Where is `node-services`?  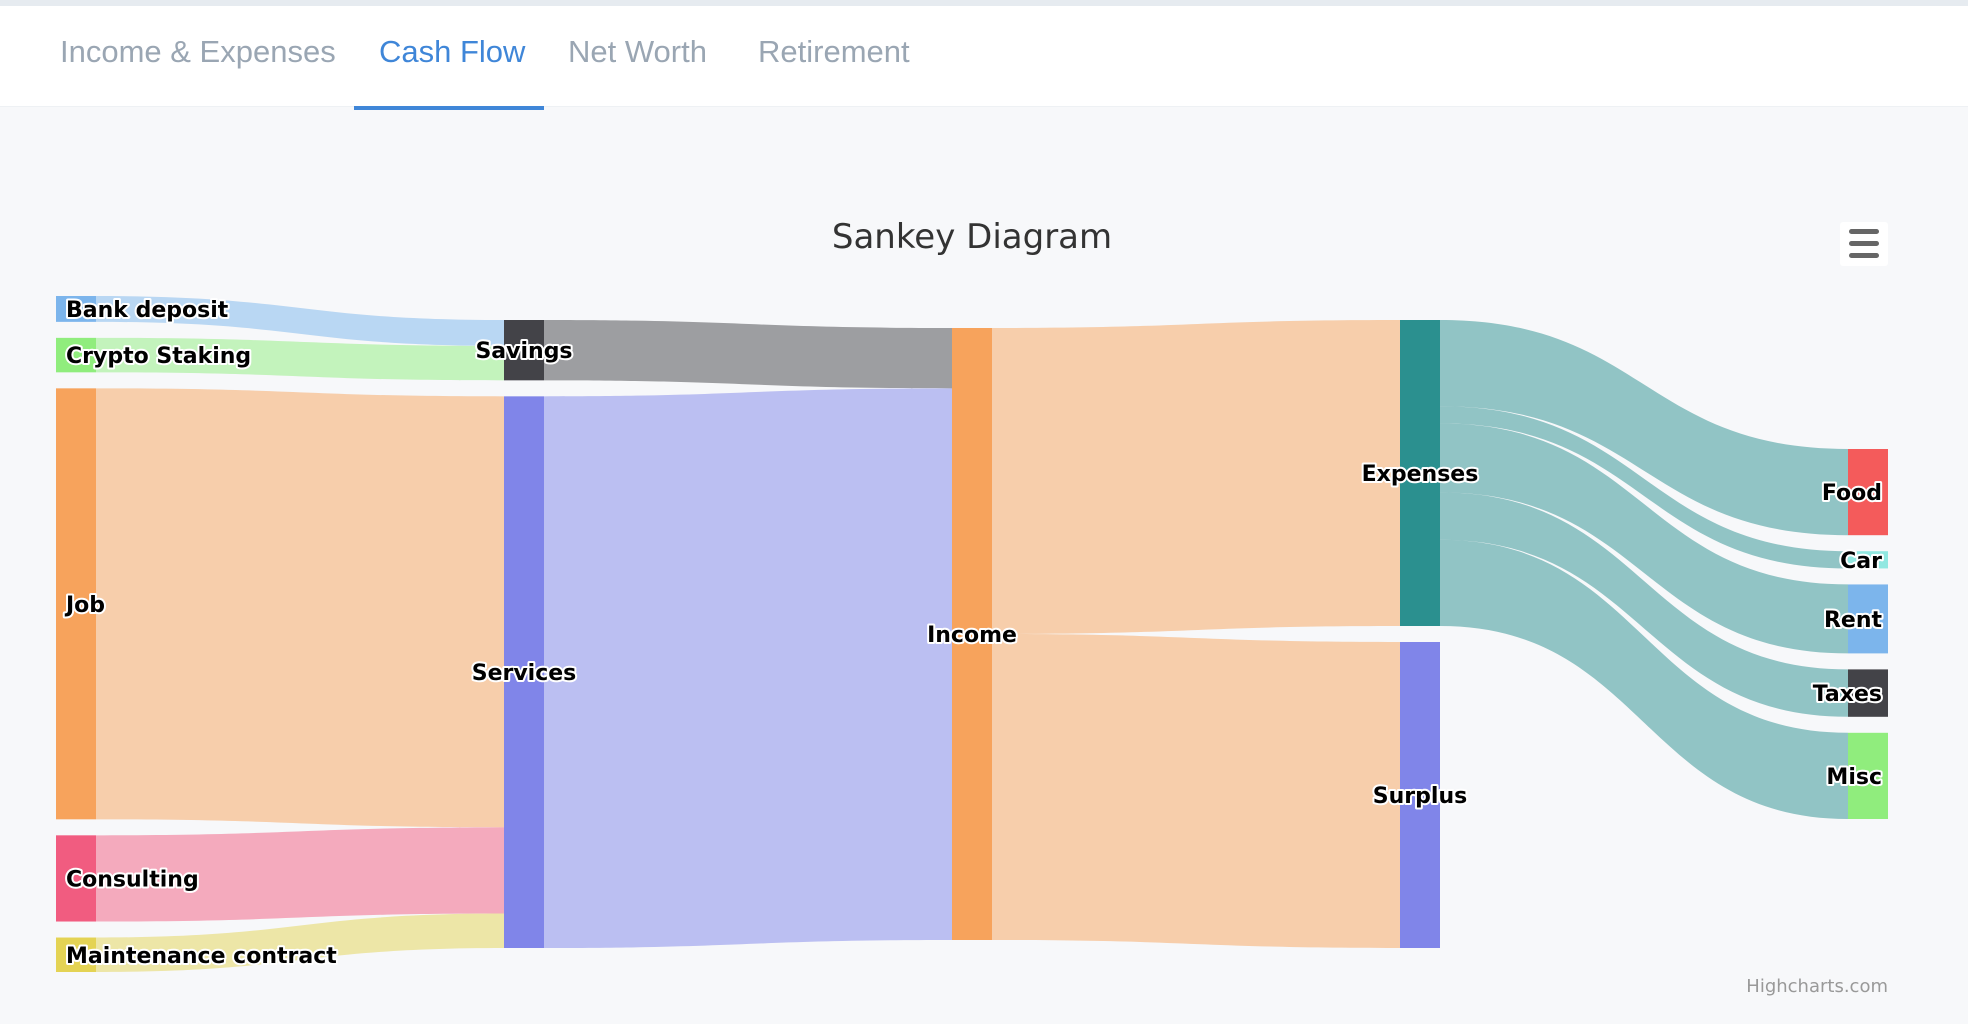 node-services is located at coordinates (524, 672).